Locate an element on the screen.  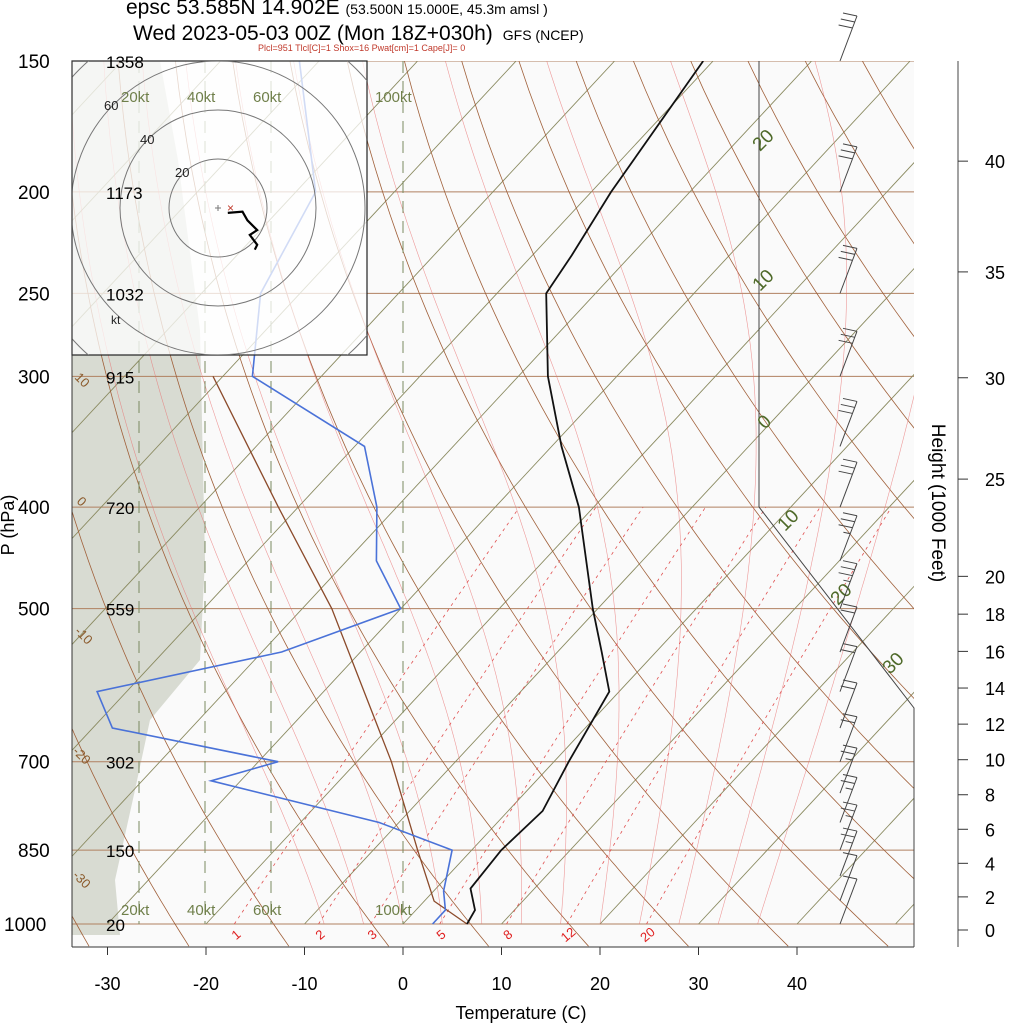
height-tick-label: 25 is located at coordinates (995, 480).